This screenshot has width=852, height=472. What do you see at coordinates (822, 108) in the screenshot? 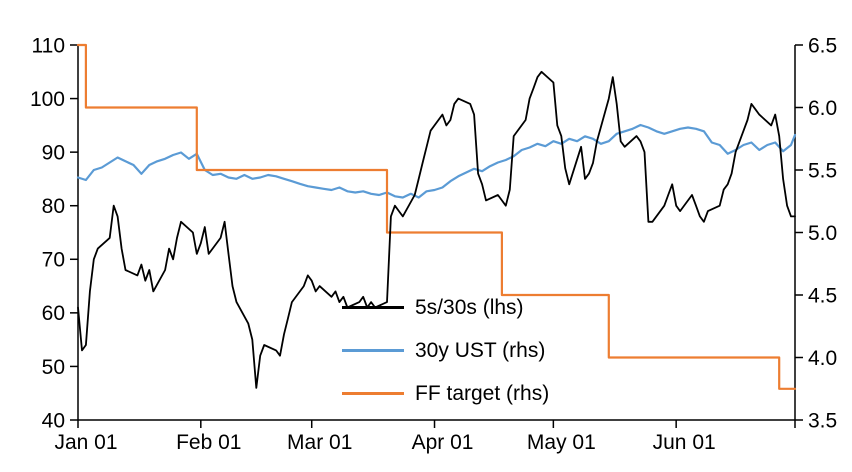
I see `right-tick-label: 6.0` at bounding box center [822, 108].